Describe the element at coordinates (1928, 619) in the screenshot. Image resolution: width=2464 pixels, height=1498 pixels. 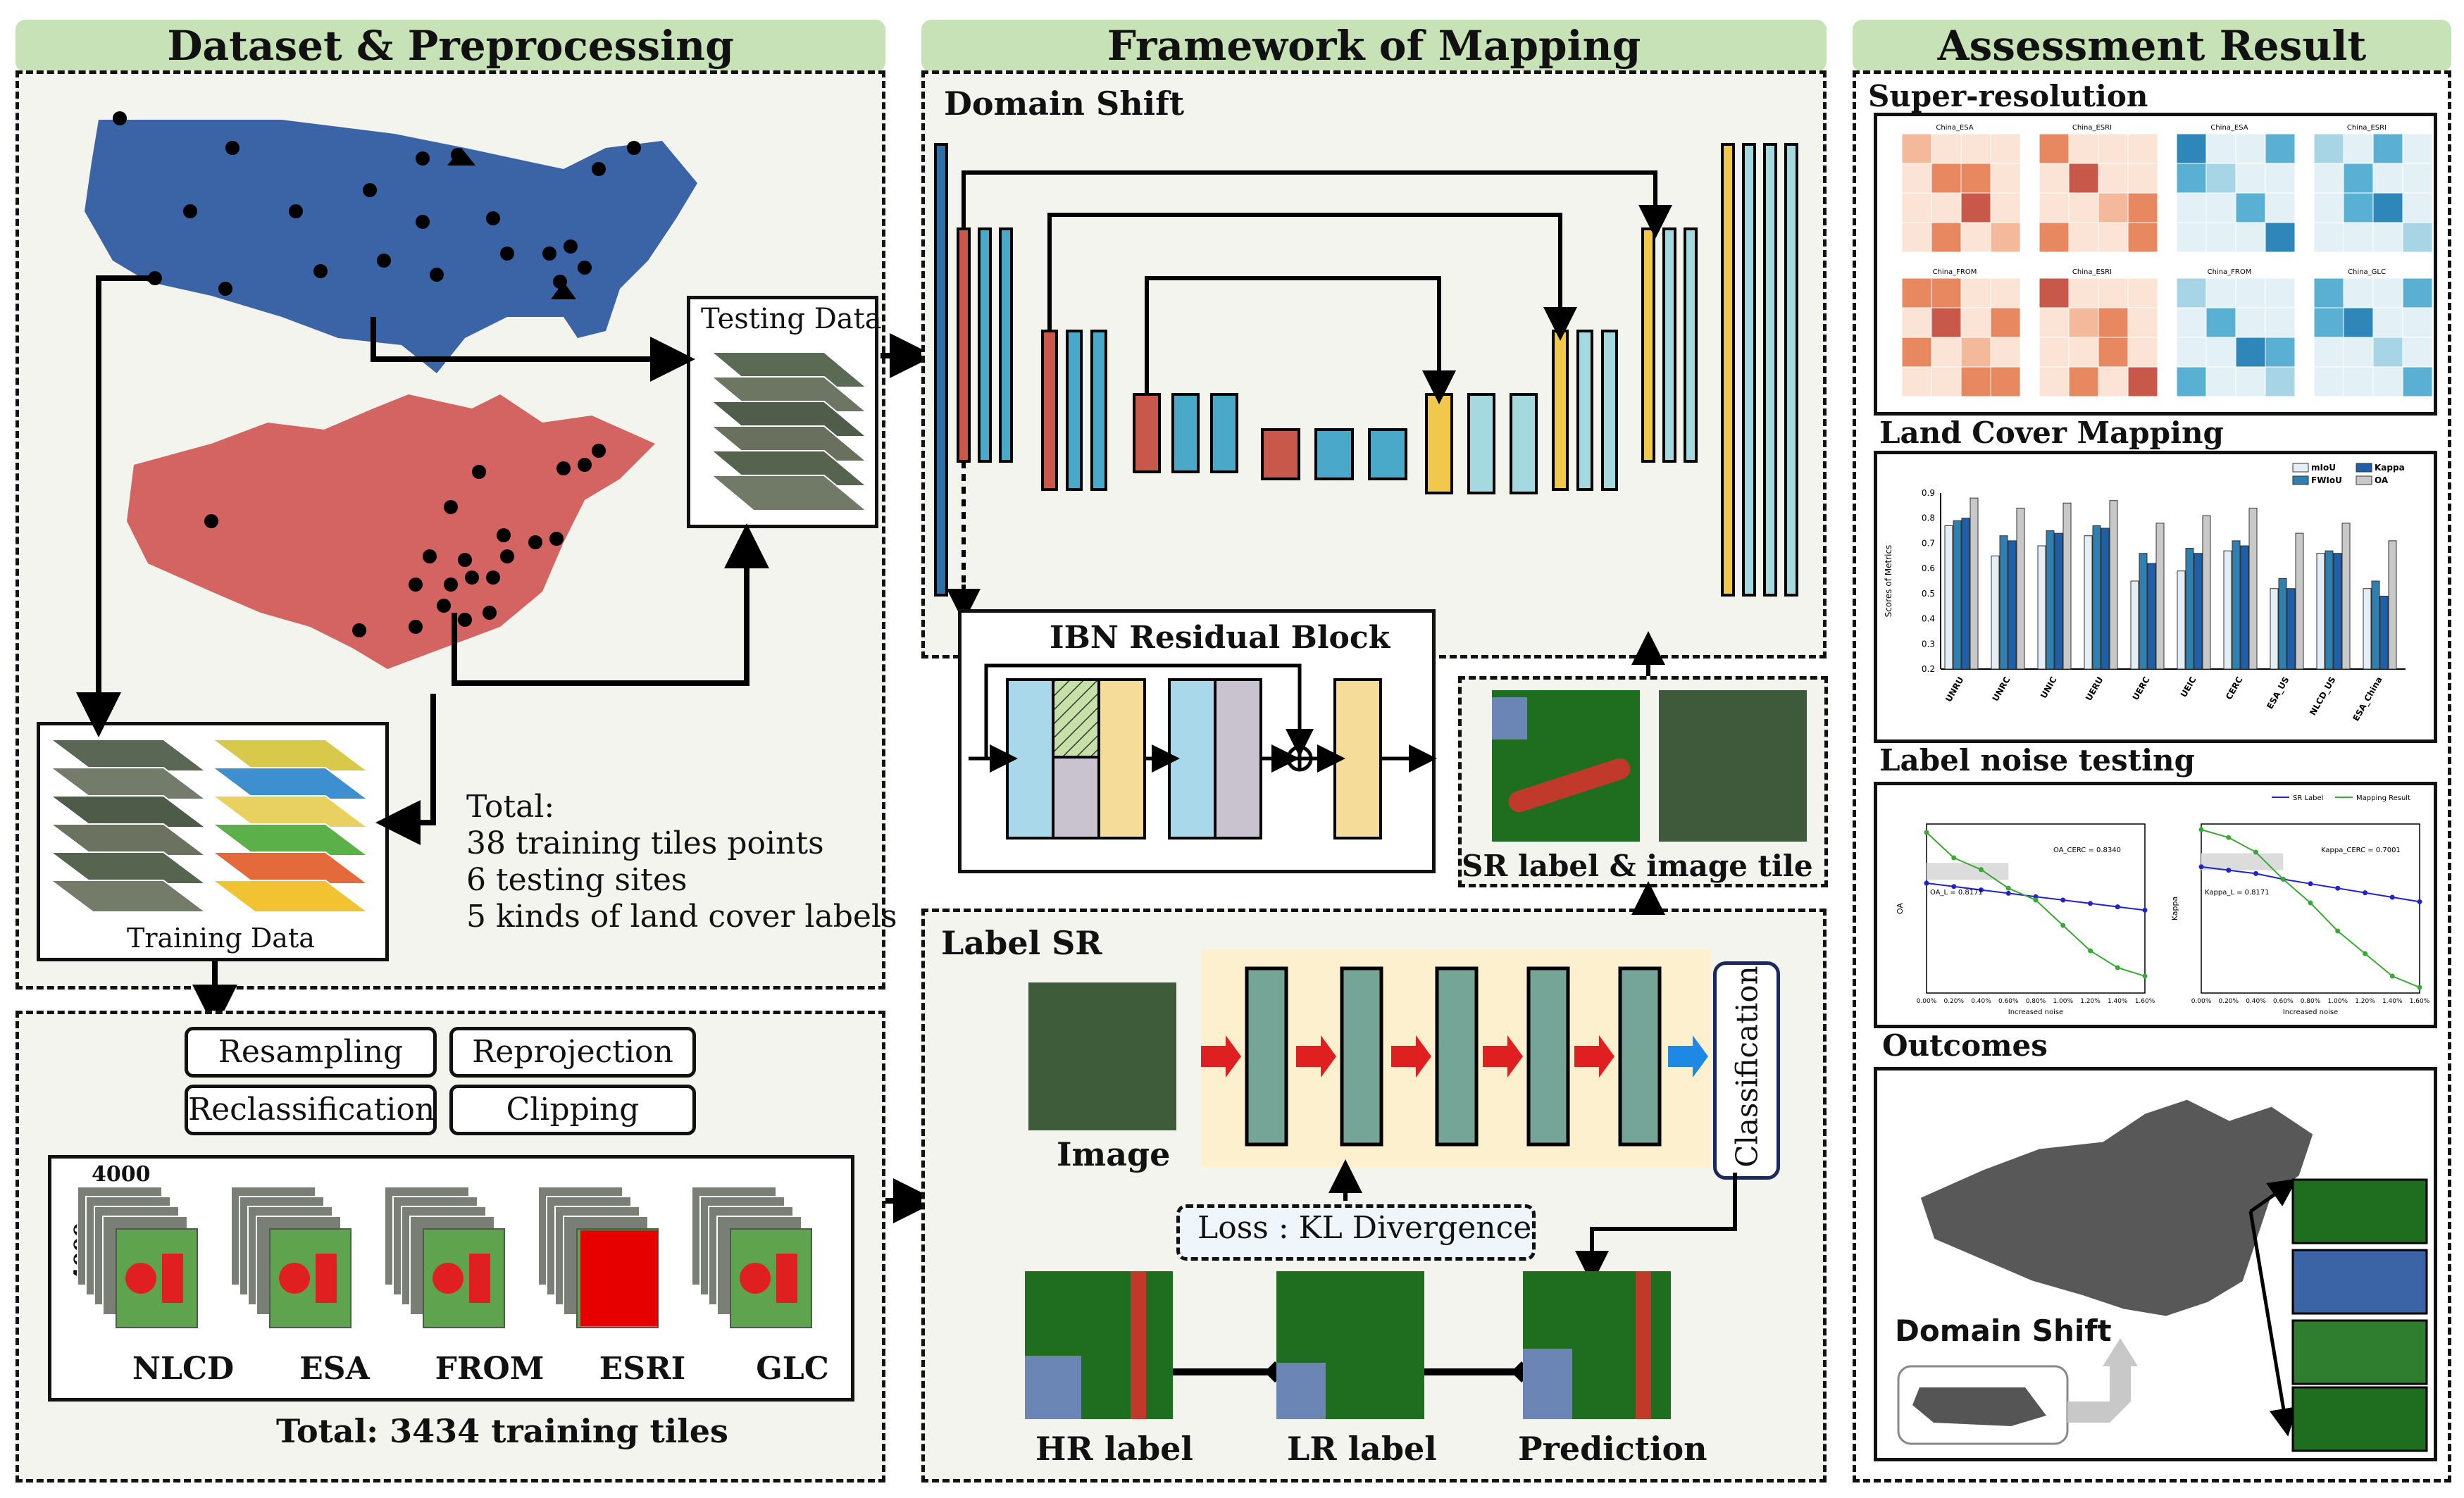
I see `y-tick-label: 0.4` at that location.